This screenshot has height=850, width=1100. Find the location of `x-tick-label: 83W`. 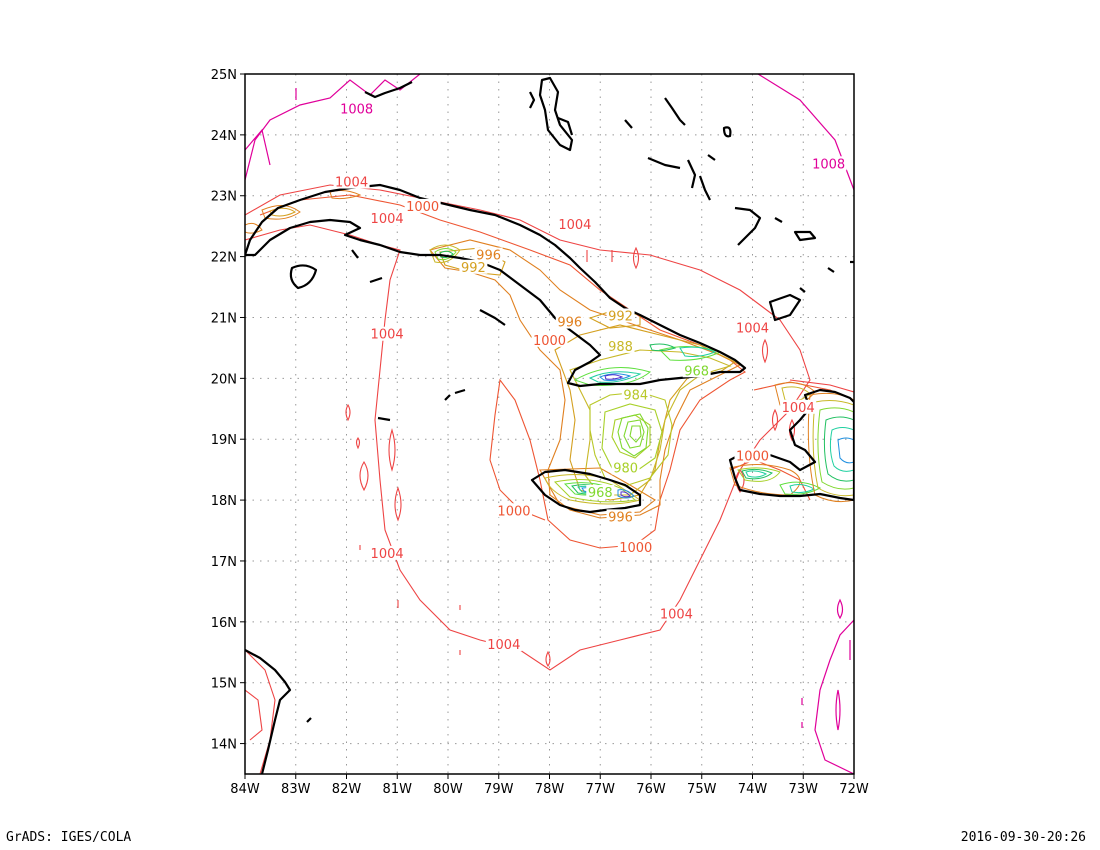

x-tick-label: 83W is located at coordinates (296, 789).